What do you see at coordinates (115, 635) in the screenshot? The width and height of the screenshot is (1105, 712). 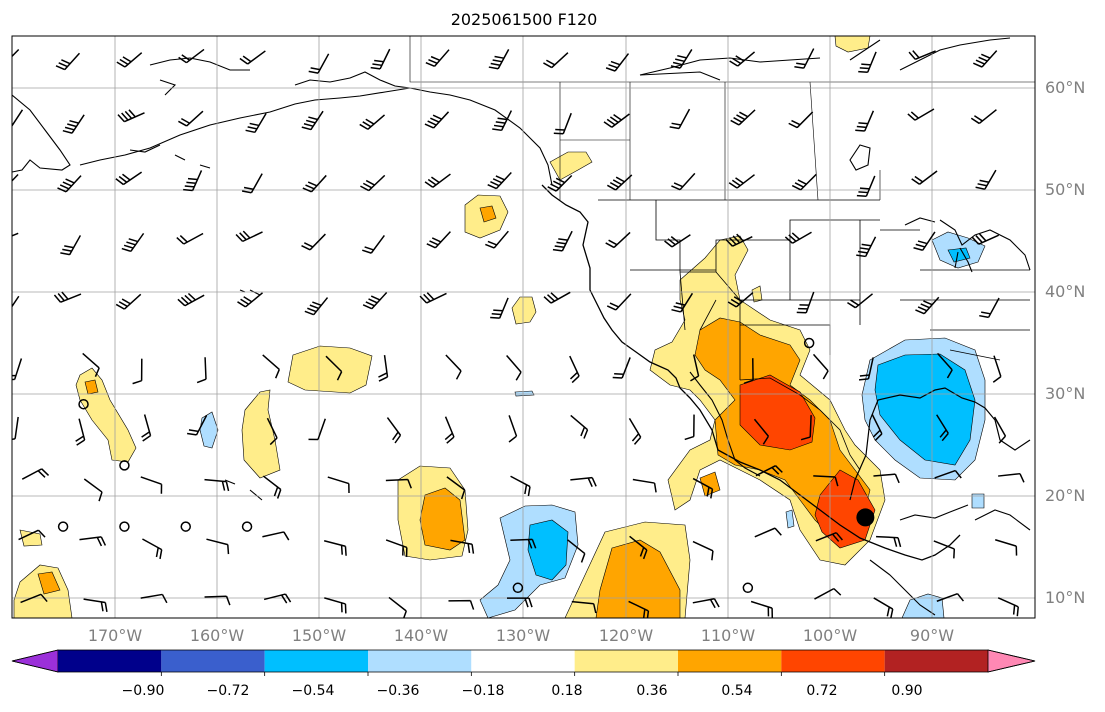 I see `lon-label-170w: 170°W` at bounding box center [115, 635].